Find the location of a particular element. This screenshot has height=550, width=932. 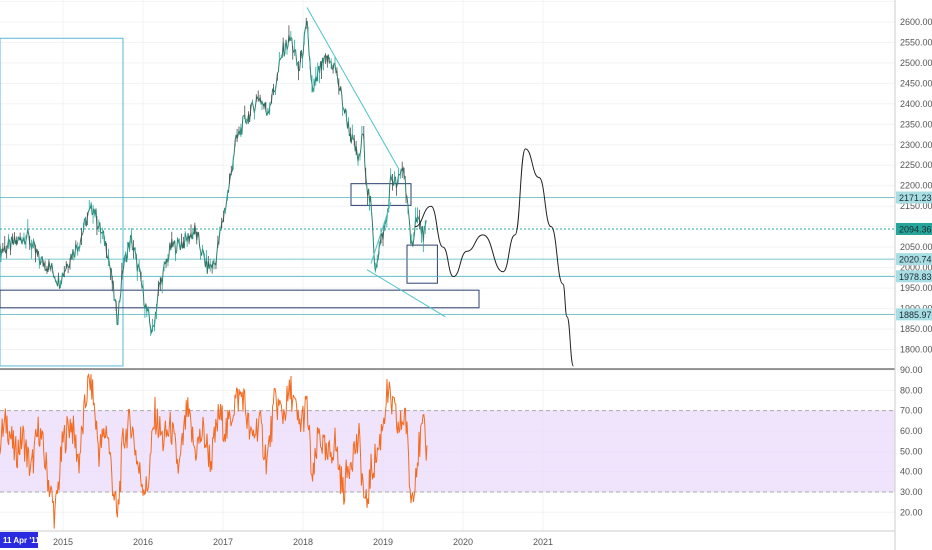

time-tick-label: 2015 is located at coordinates (63, 542).